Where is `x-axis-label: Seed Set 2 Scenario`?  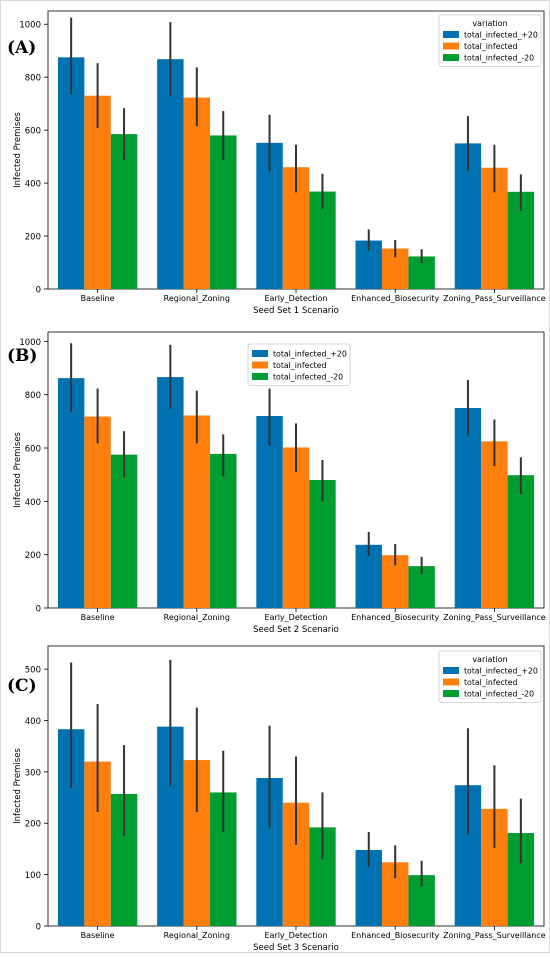 x-axis-label: Seed Set 2 Scenario is located at coordinates (296, 630).